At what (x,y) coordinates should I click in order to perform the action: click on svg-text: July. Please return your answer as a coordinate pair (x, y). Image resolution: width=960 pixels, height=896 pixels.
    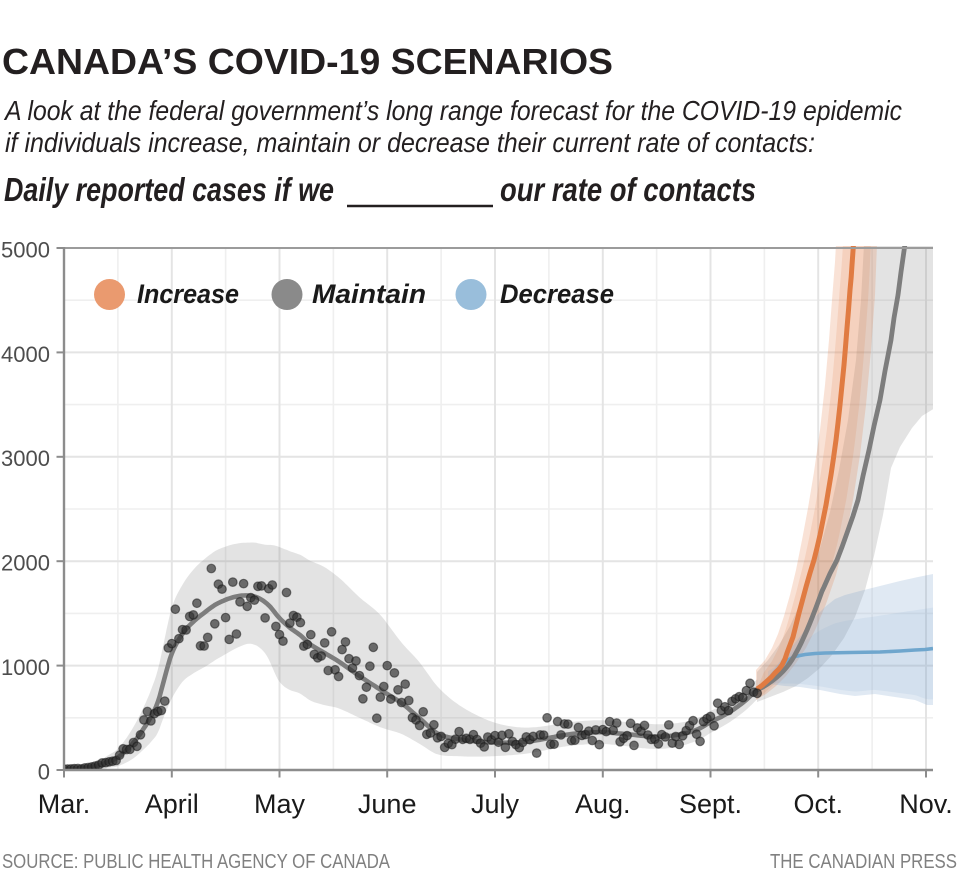
    Looking at the image, I should click on (495, 804).